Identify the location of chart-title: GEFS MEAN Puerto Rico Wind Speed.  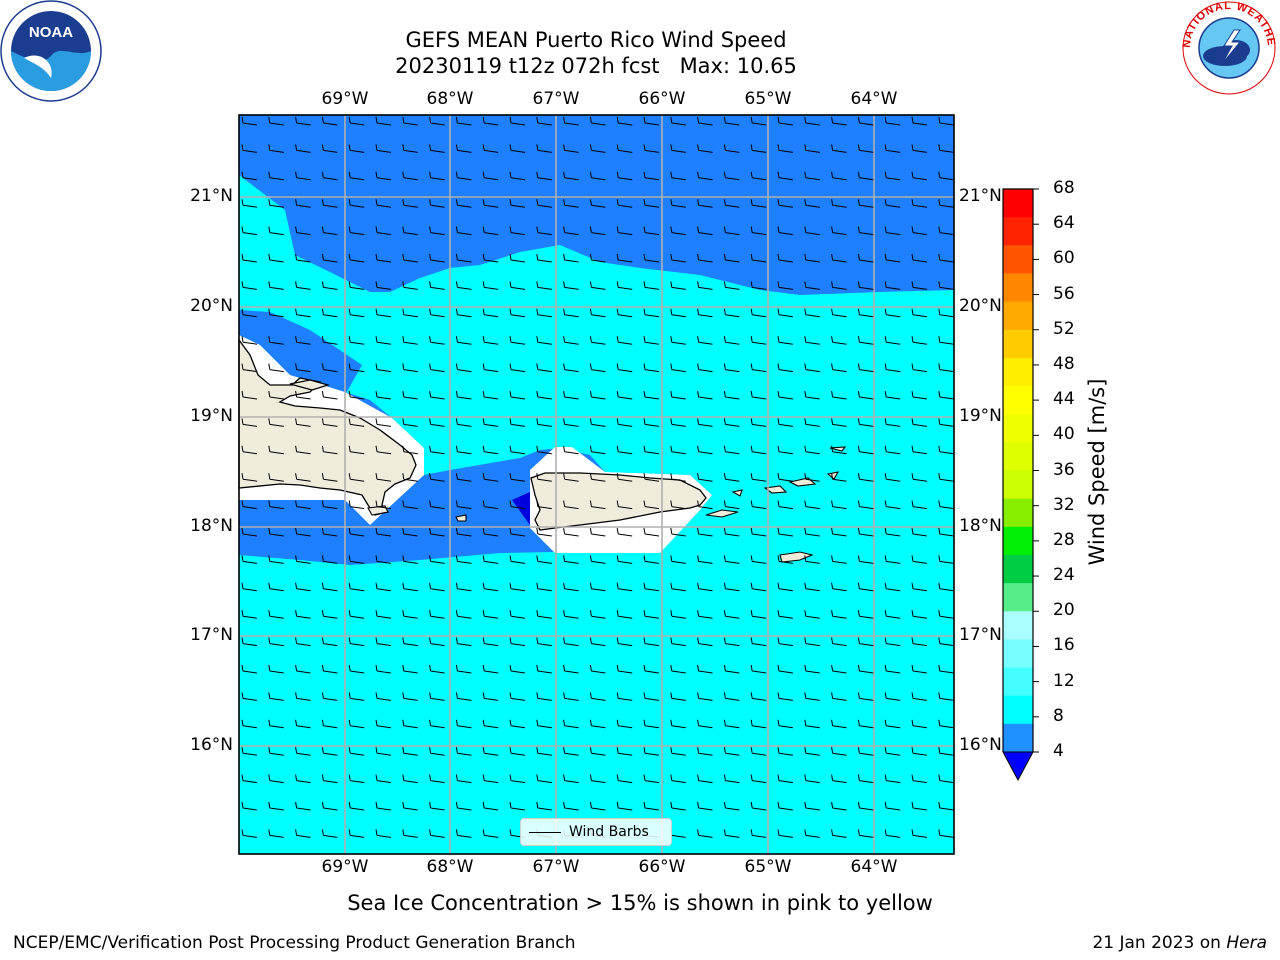
(596, 40).